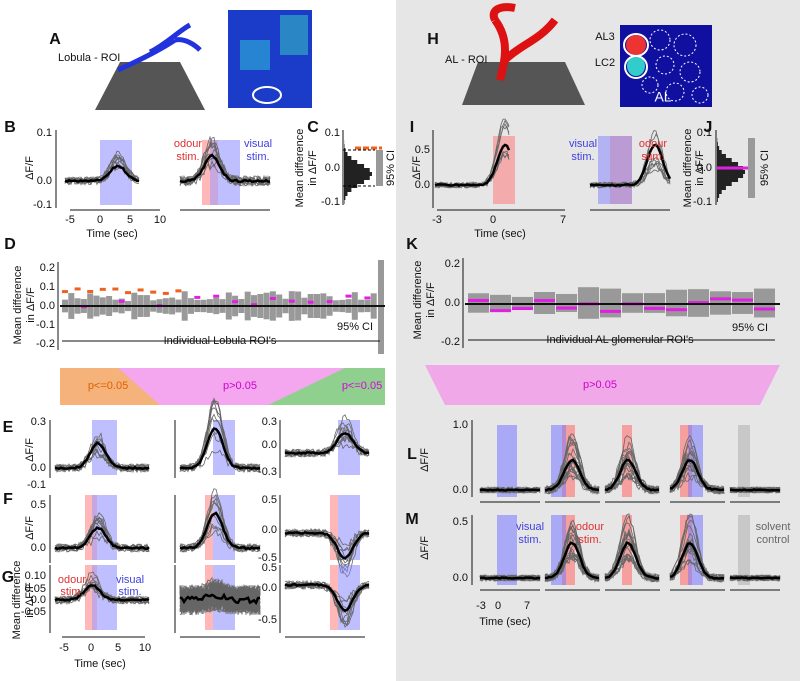 The image size is (800, 681). Describe the element at coordinates (8, 499) in the screenshot. I see `panel-label: F` at that location.